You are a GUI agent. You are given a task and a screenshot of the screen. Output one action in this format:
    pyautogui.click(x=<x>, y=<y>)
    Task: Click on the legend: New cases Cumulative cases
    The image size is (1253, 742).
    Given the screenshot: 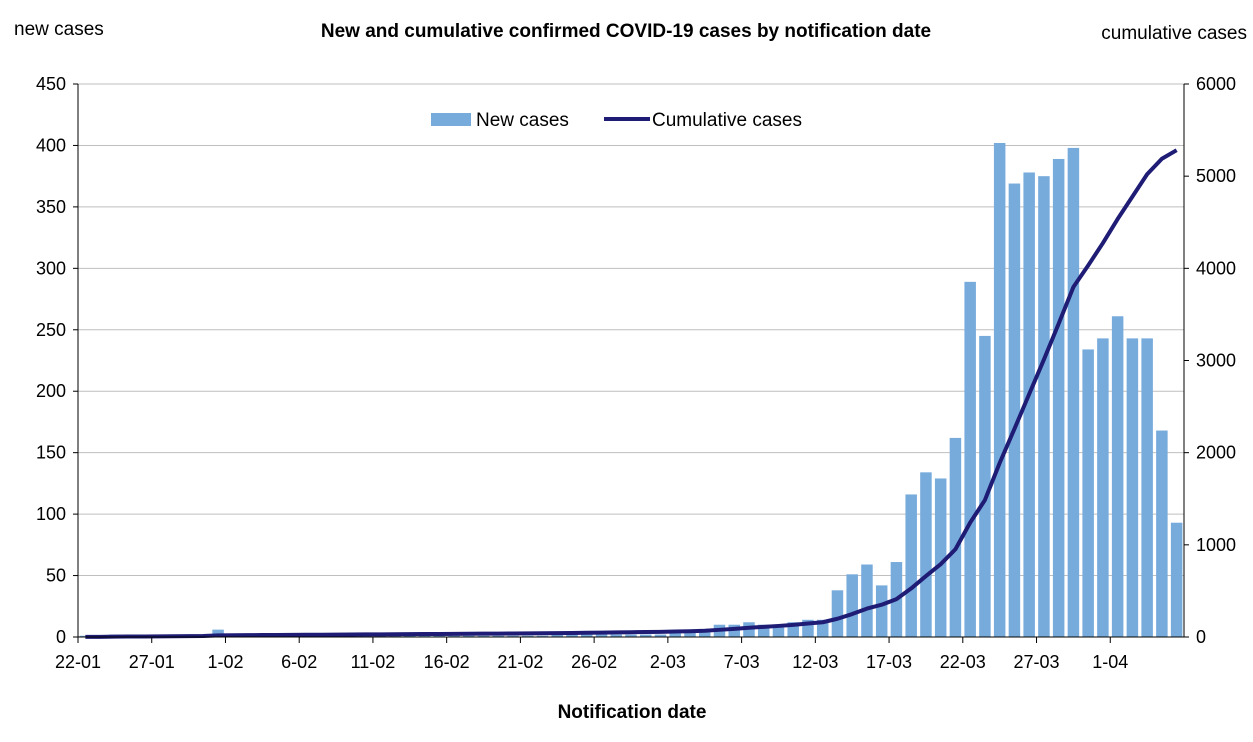 What is the action you would take?
    pyautogui.click(x=616, y=120)
    